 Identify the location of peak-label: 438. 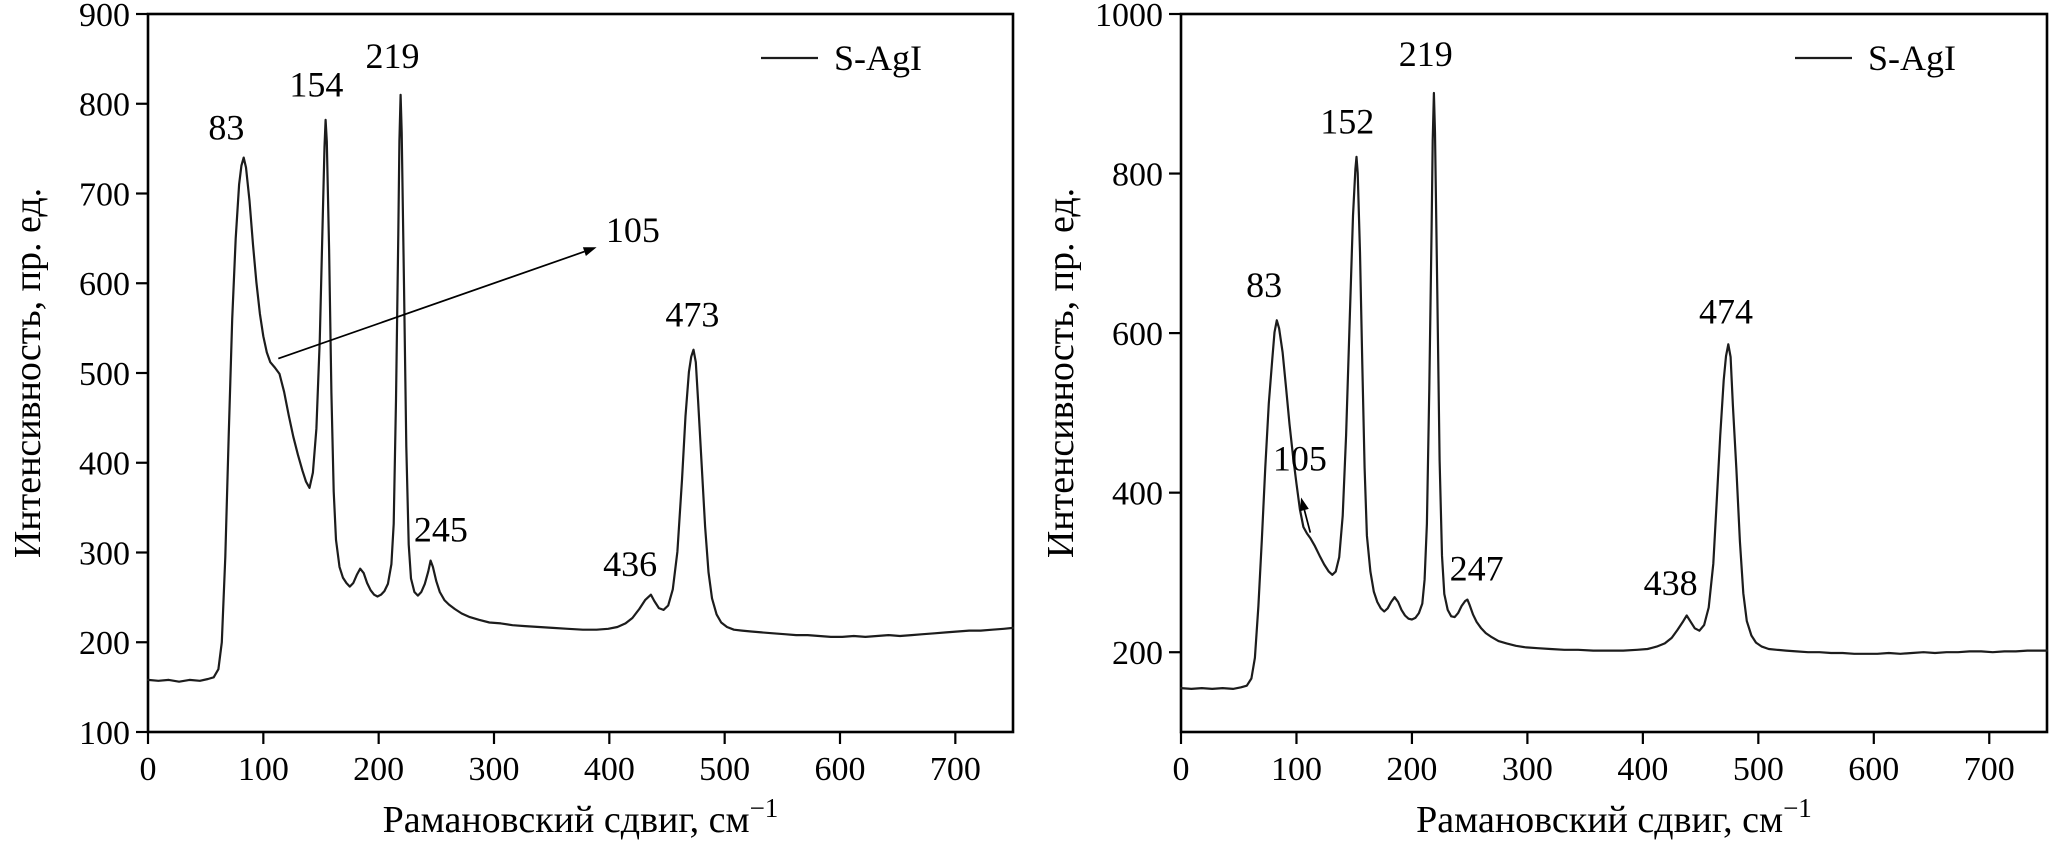
(1671, 583).